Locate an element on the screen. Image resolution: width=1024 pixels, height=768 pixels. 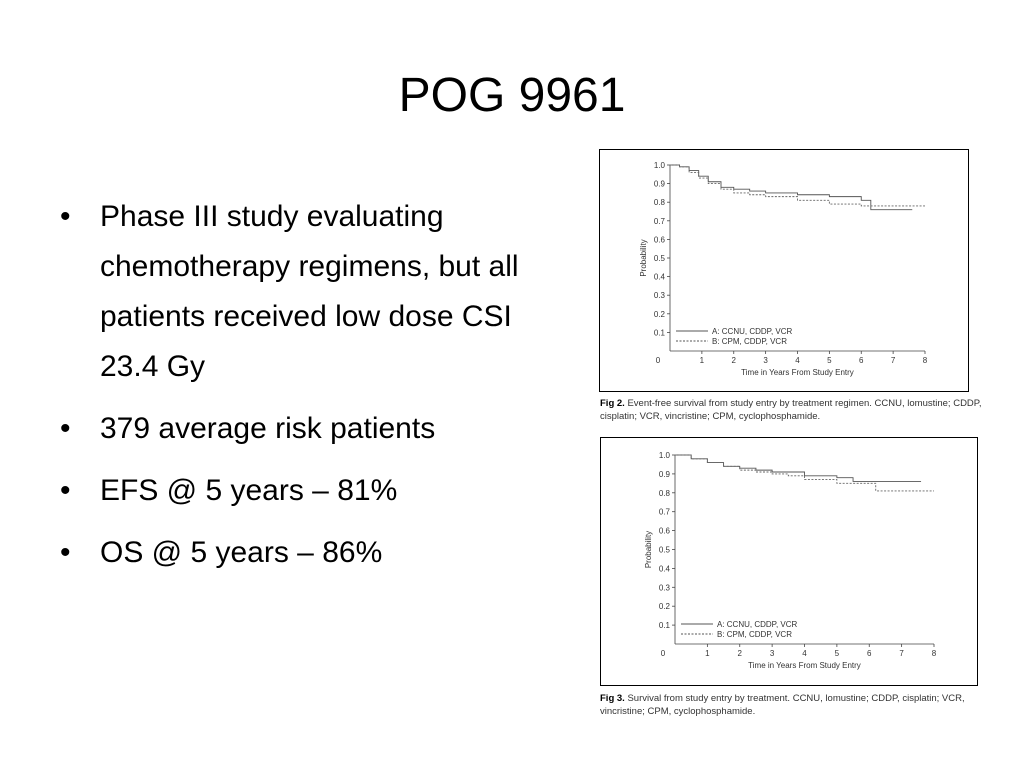
slide-title: POG 9961 is located at coordinates (512, 95).